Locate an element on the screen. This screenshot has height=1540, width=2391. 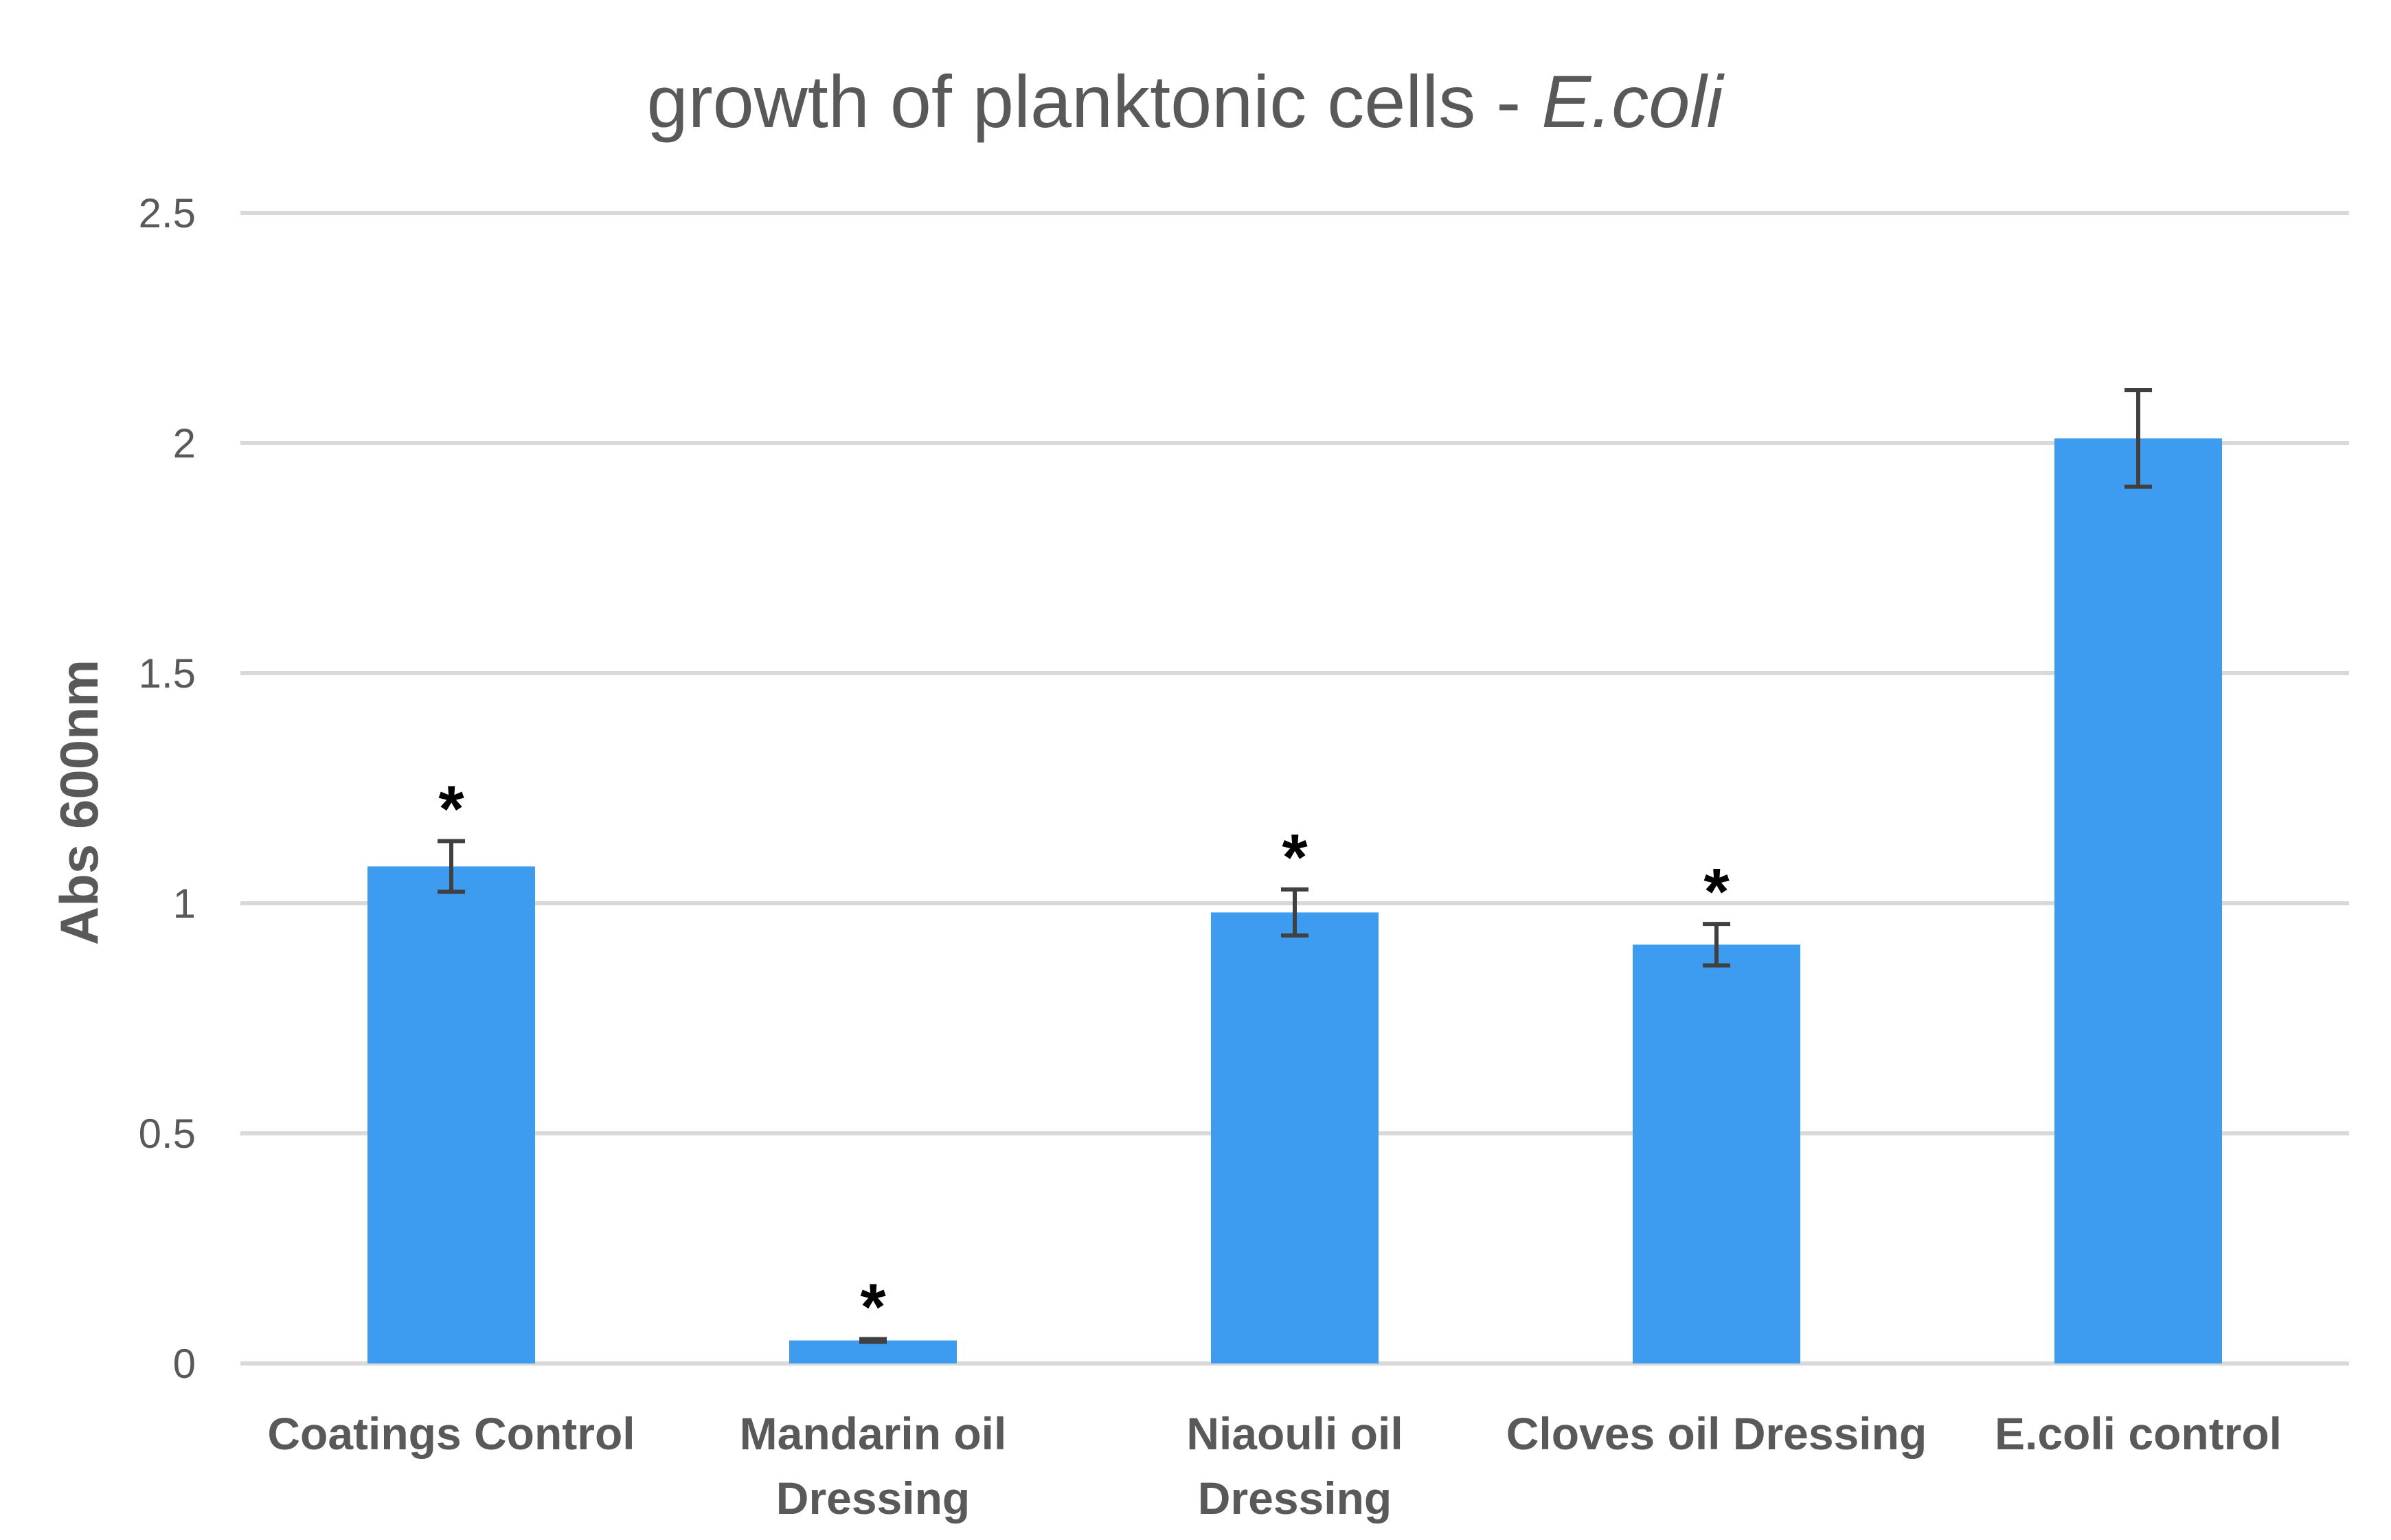
y-tick-label: 2.5 is located at coordinates (167, 213).